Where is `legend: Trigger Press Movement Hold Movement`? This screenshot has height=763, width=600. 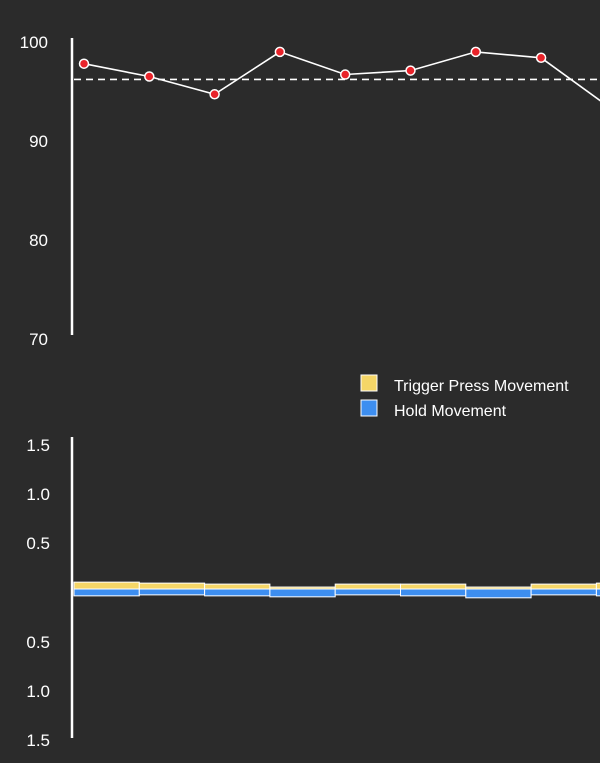 legend: Trigger Press Movement Hold Movement is located at coordinates (464, 397).